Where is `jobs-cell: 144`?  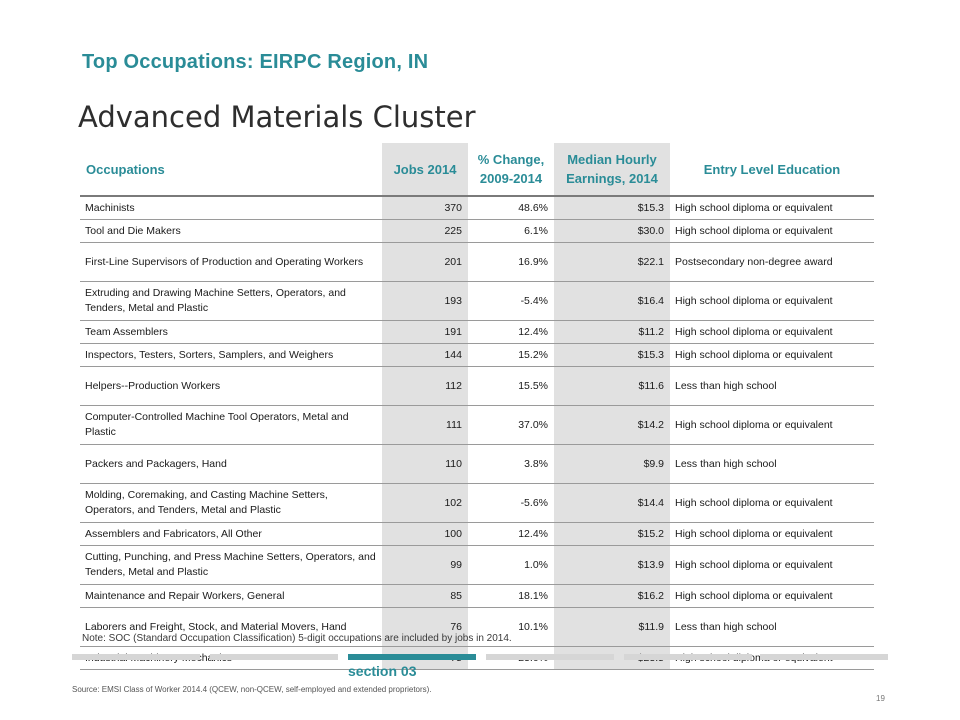 jobs-cell: 144 is located at coordinates (425, 355).